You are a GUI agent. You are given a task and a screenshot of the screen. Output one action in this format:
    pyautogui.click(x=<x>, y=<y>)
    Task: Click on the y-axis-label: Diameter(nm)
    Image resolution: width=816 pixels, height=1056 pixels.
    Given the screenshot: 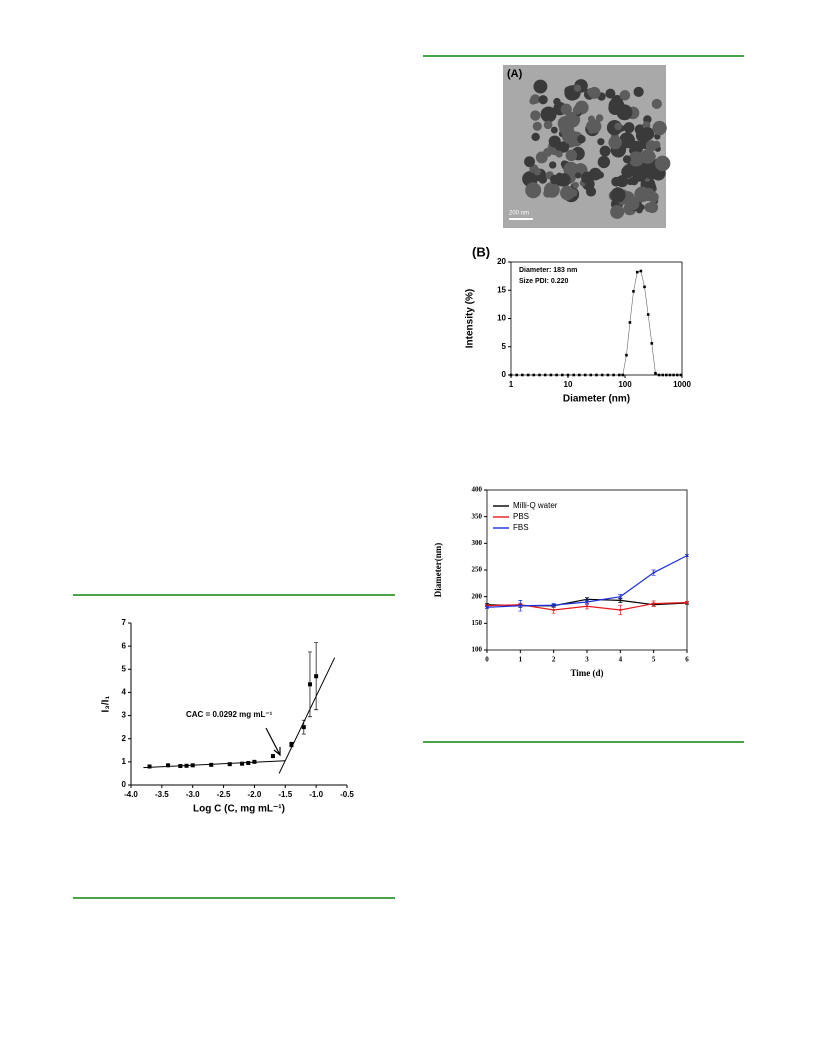 What is the action you would take?
    pyautogui.click(x=438, y=570)
    